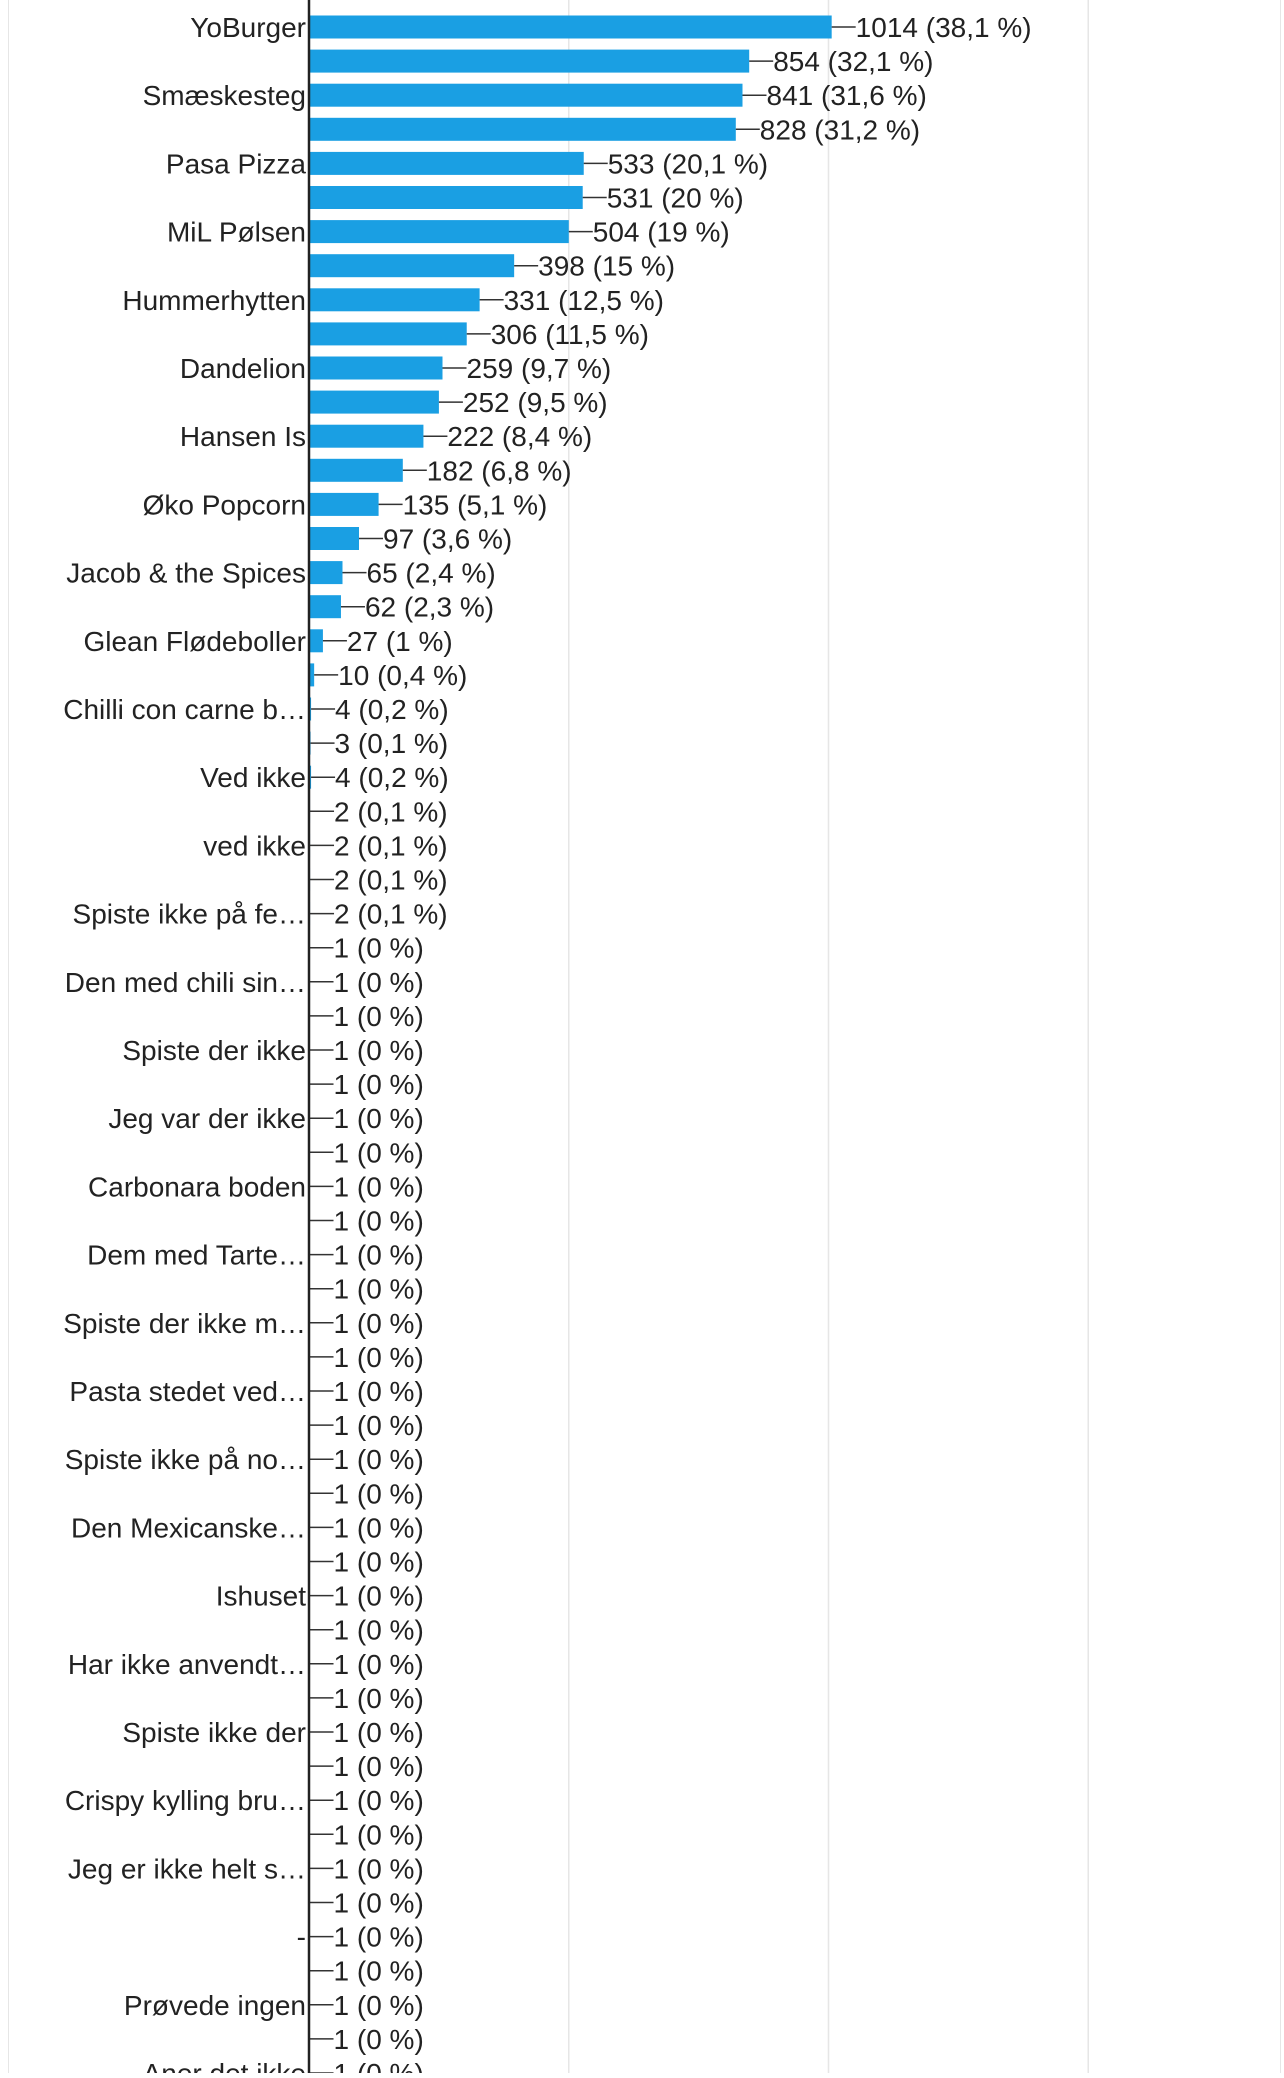  What do you see at coordinates (254, 845) in the screenshot?
I see `category-tick-label: ved ikke` at bounding box center [254, 845].